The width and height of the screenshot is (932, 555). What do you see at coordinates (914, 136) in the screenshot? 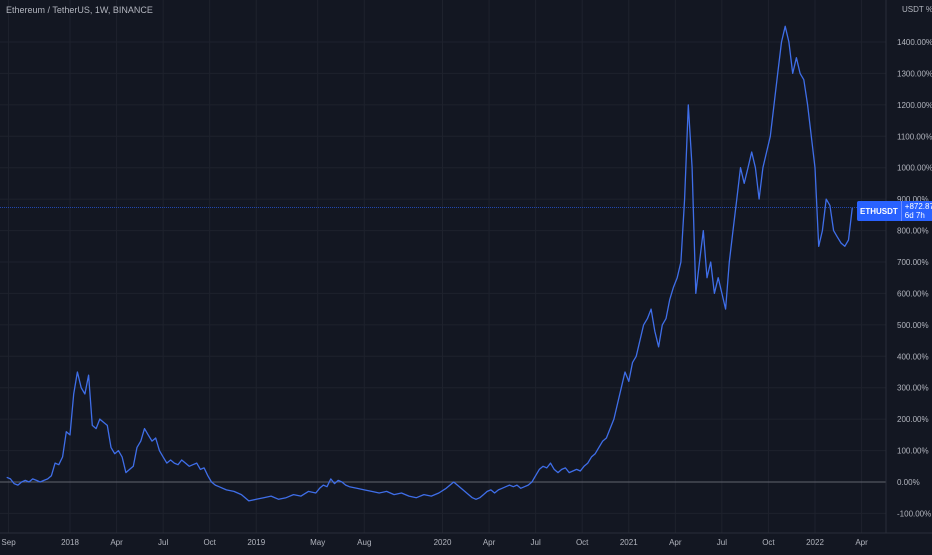
I see `y-tick-label: 1100.00%` at bounding box center [914, 136].